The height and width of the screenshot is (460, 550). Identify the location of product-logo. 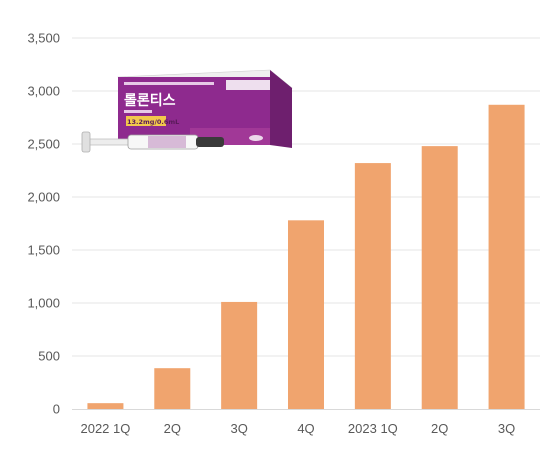
(256, 138).